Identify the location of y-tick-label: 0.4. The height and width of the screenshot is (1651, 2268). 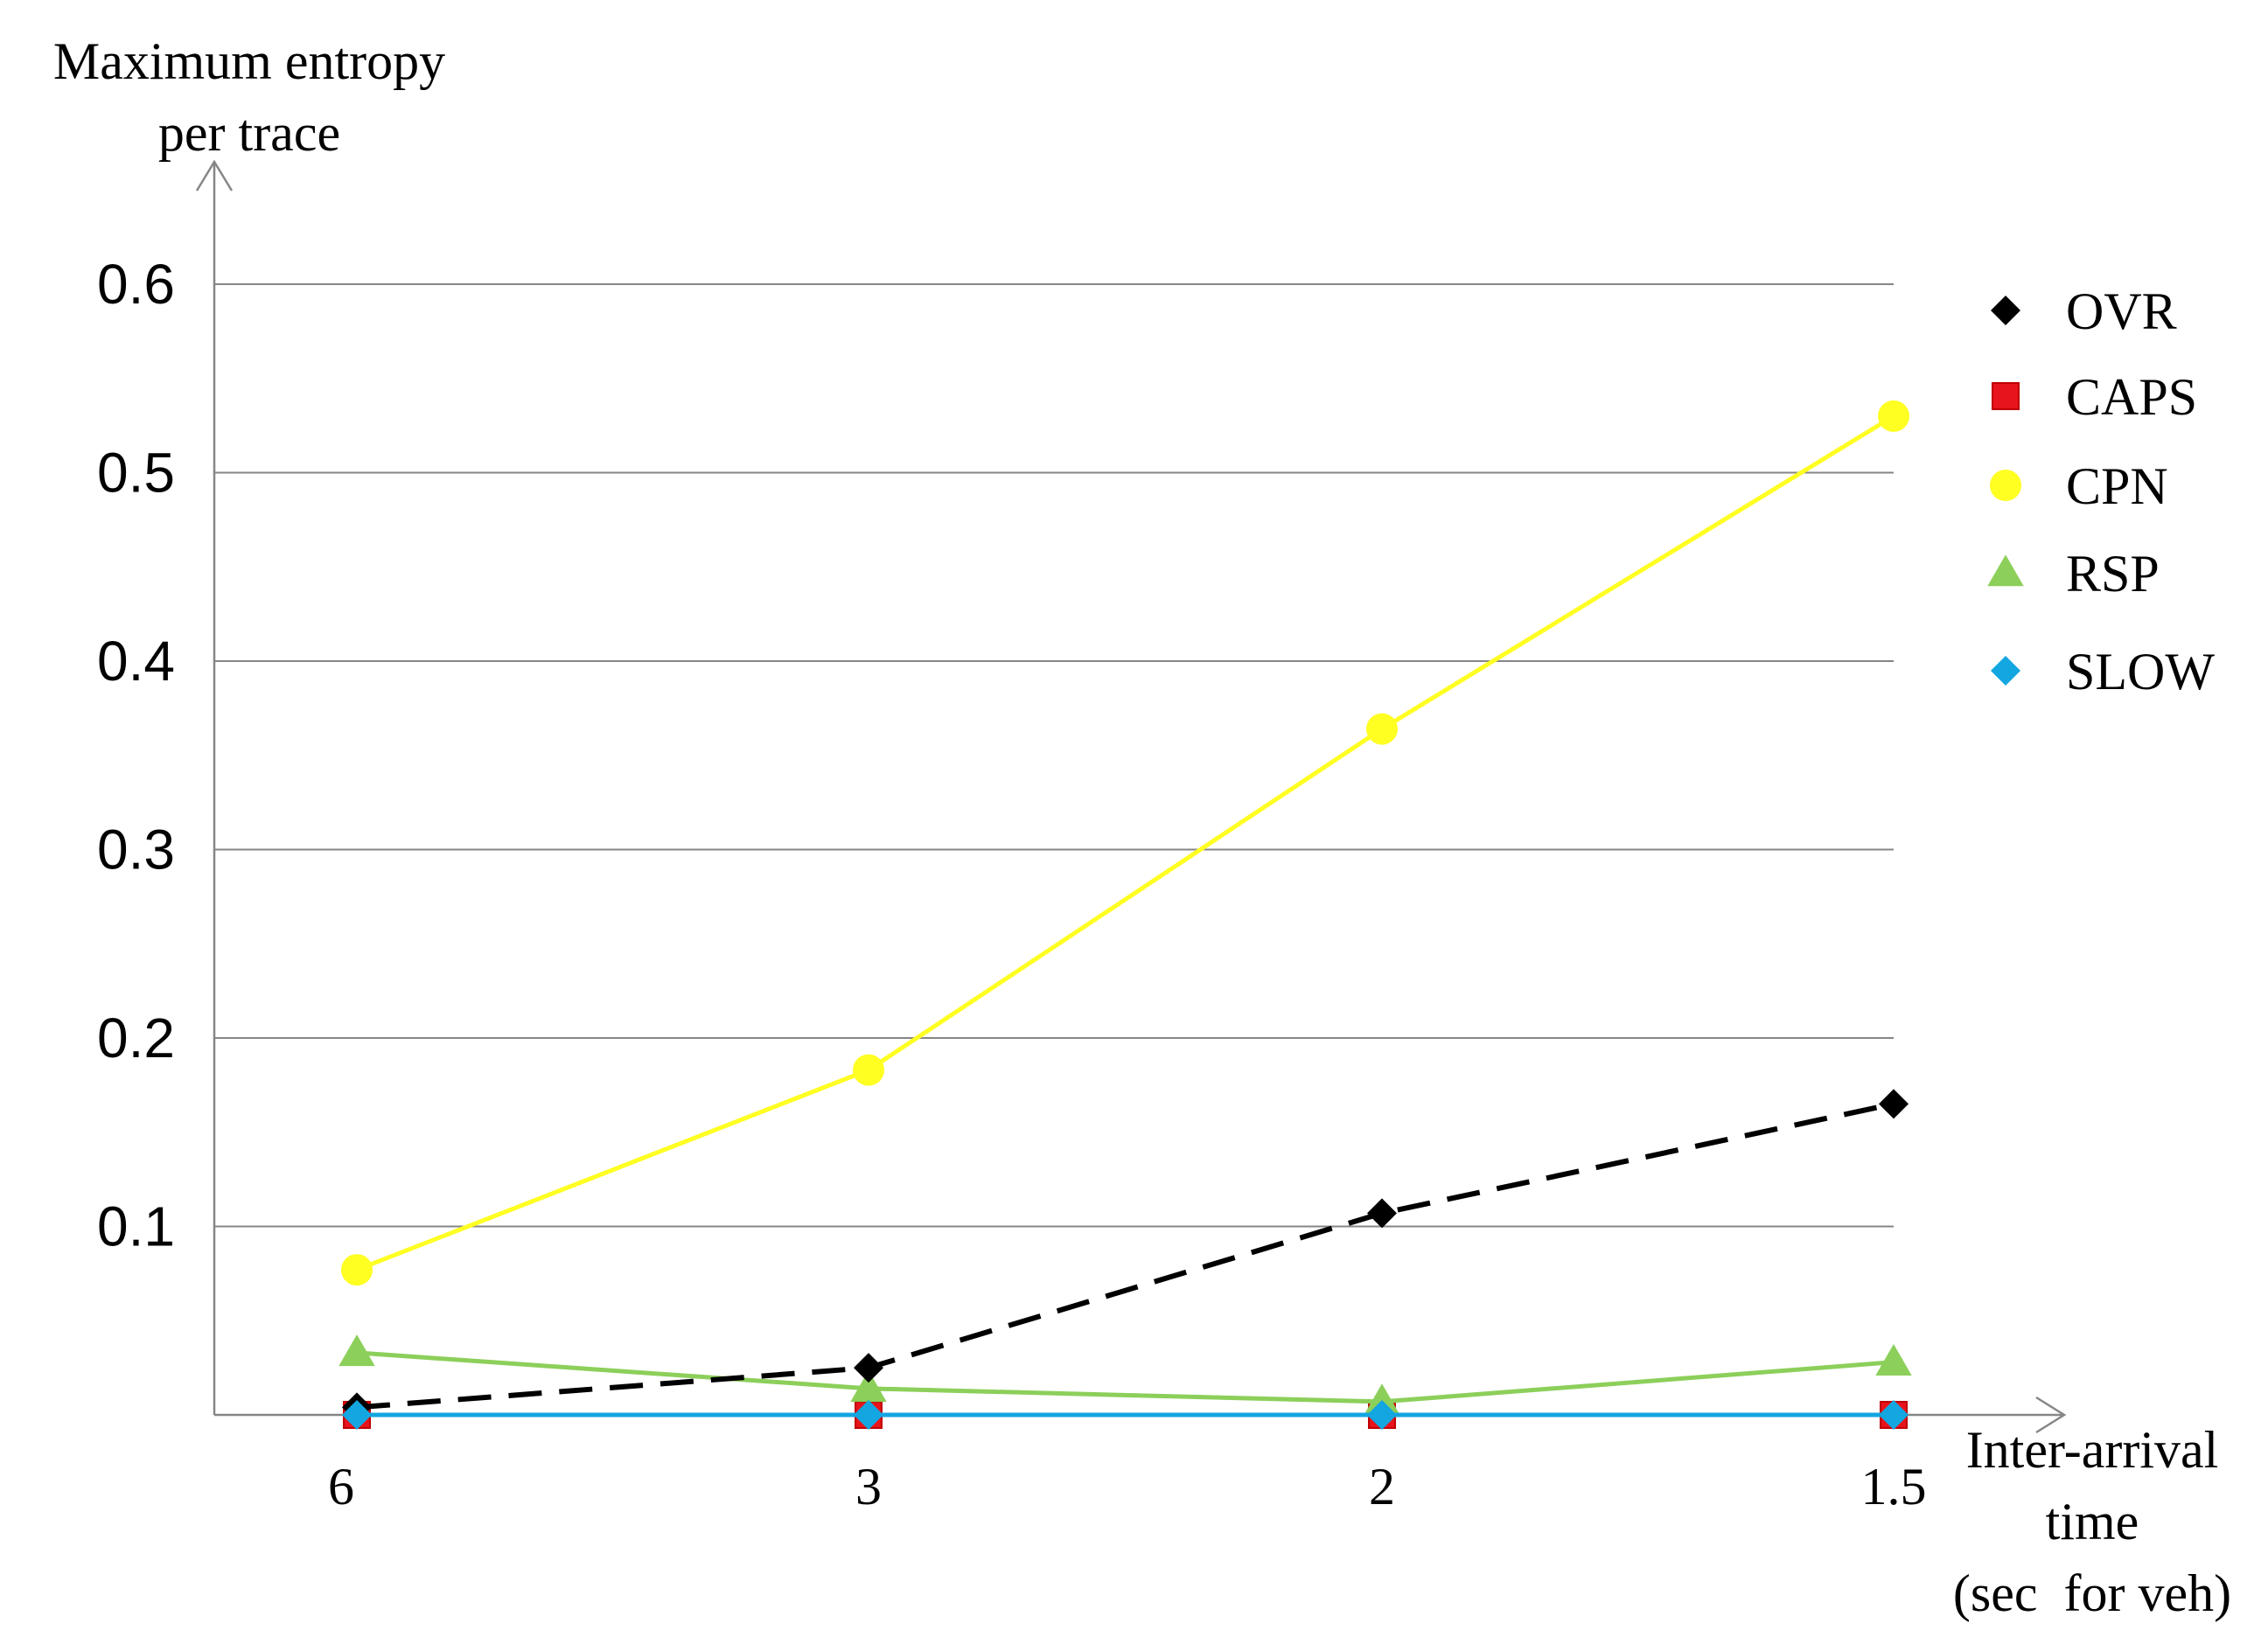
(136, 661).